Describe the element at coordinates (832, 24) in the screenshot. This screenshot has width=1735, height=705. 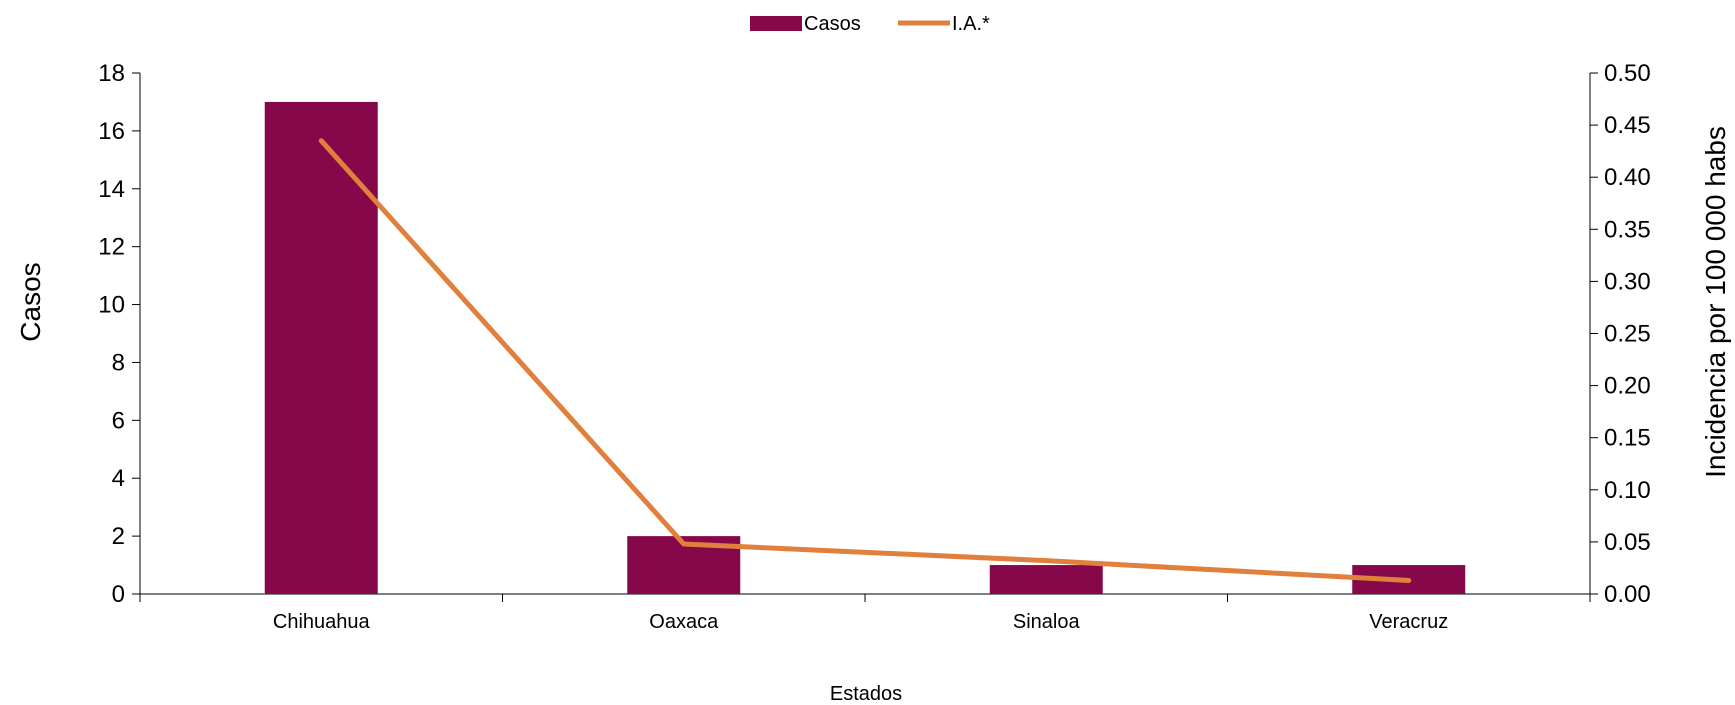
I see `legend-label-casos: Casos` at that location.